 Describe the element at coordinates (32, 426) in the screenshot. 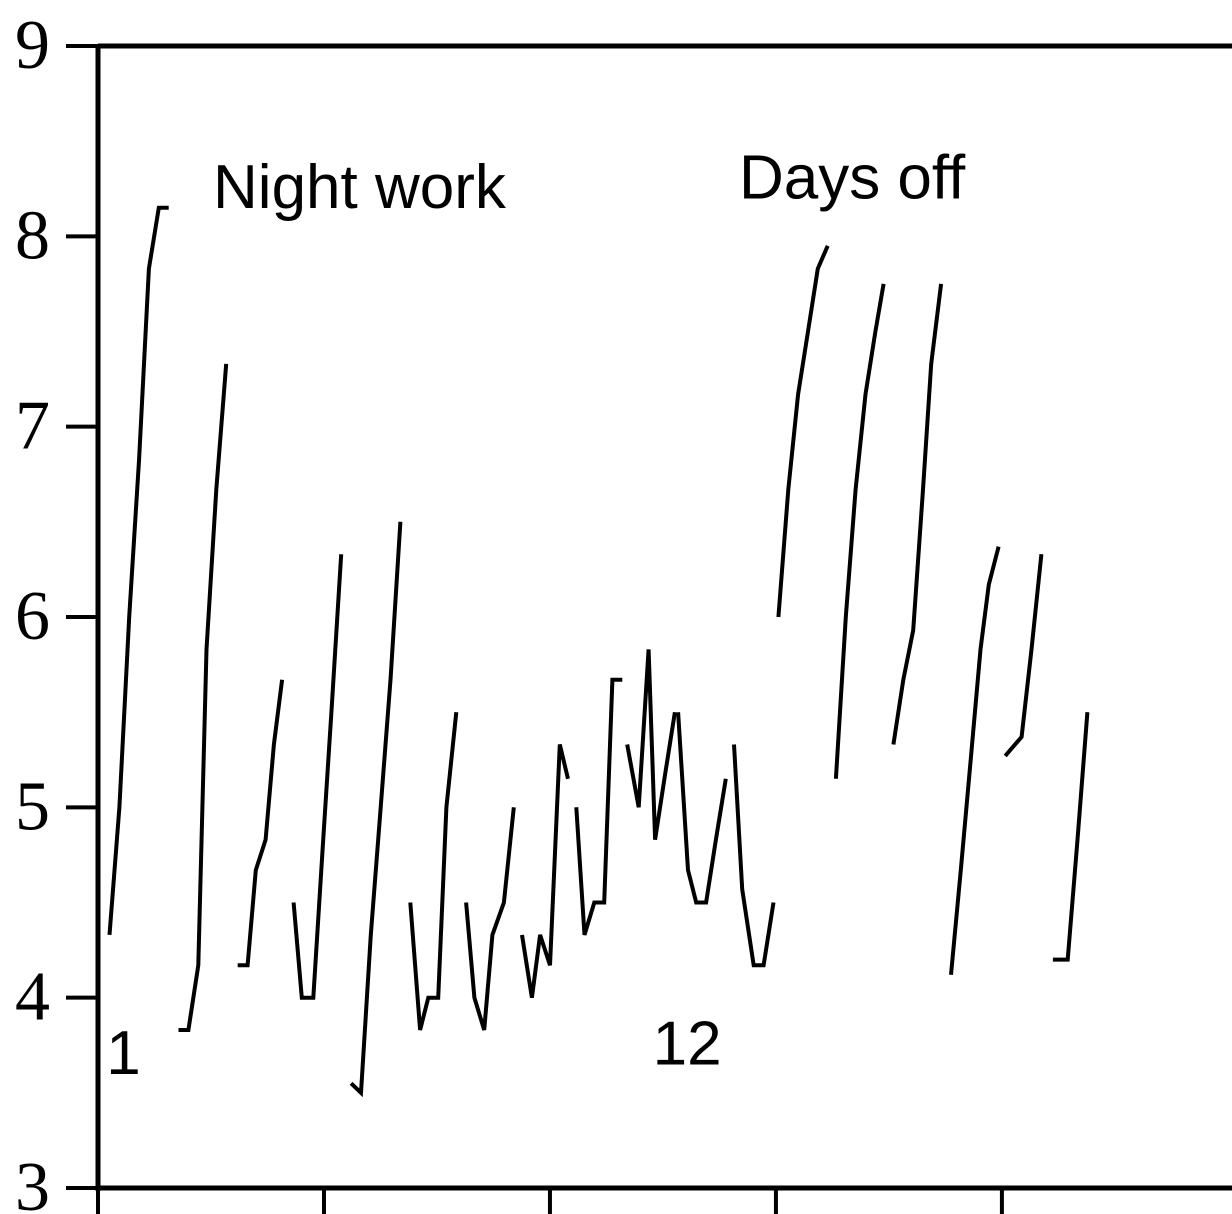

I see `y-tick-label: 7` at that location.